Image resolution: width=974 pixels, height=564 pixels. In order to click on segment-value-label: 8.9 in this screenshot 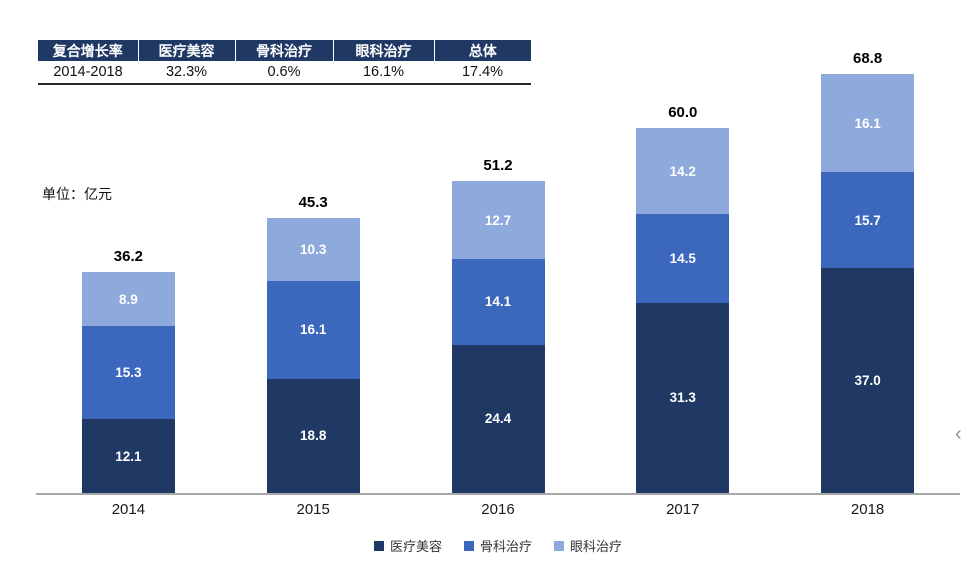, I will do `click(128, 299)`.